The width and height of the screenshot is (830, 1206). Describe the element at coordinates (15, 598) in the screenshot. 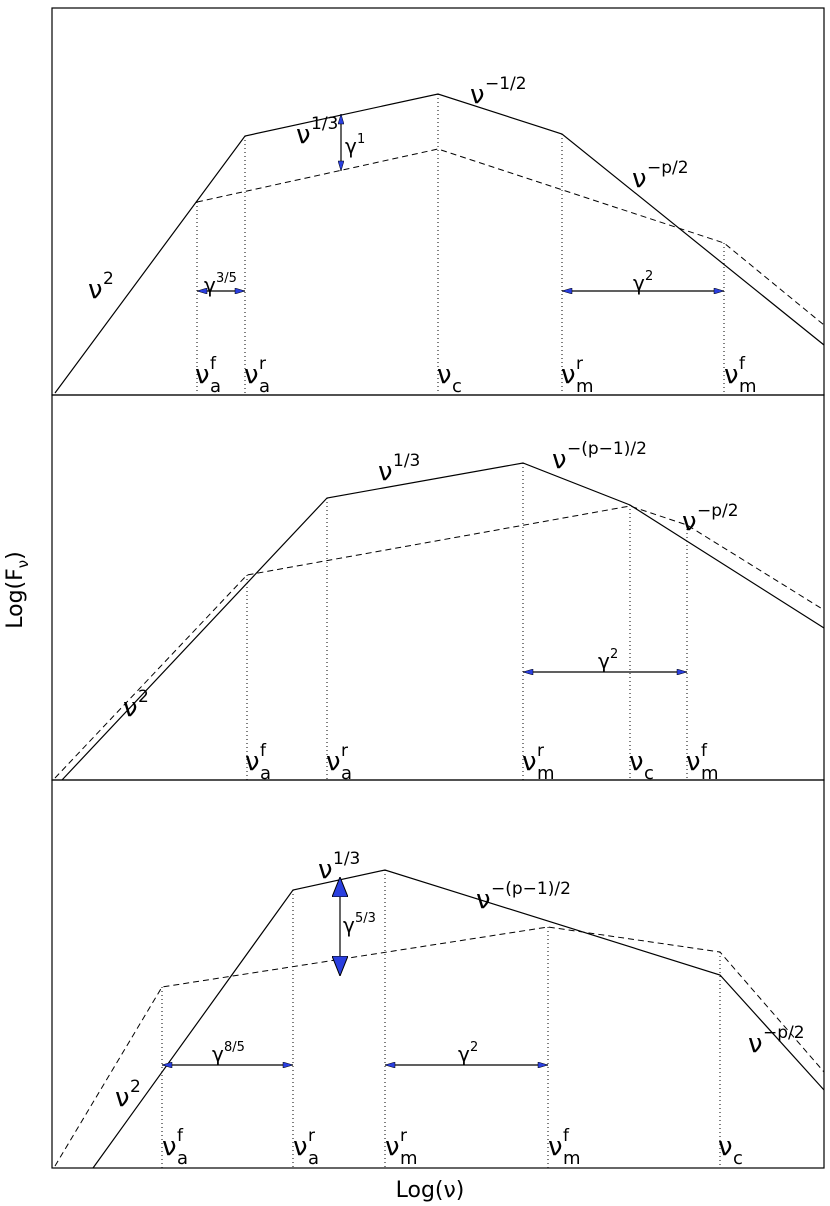

I see `y-label-main: Log(F` at that location.